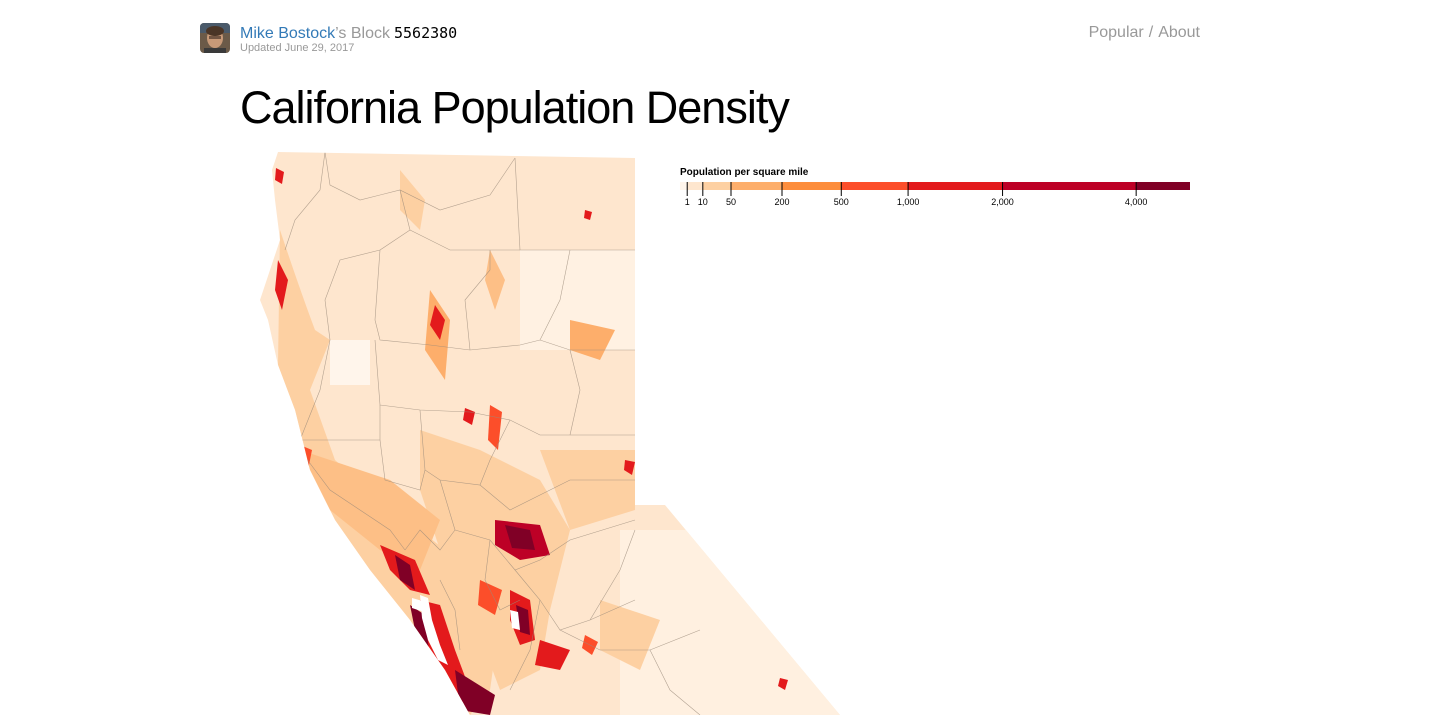 The height and width of the screenshot is (715, 1440). What do you see at coordinates (297, 48) in the screenshot?
I see `updated-date: Updated June 29, 2017` at bounding box center [297, 48].